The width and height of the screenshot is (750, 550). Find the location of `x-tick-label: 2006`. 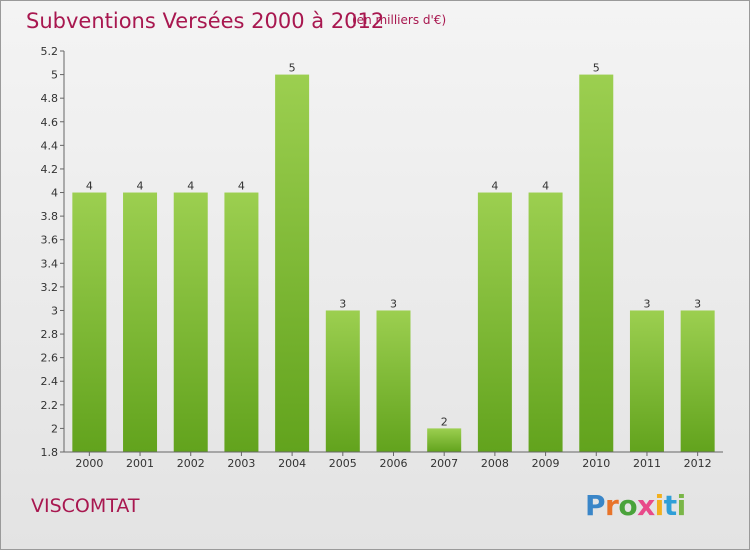

x-tick-label: 2006 is located at coordinates (394, 463).